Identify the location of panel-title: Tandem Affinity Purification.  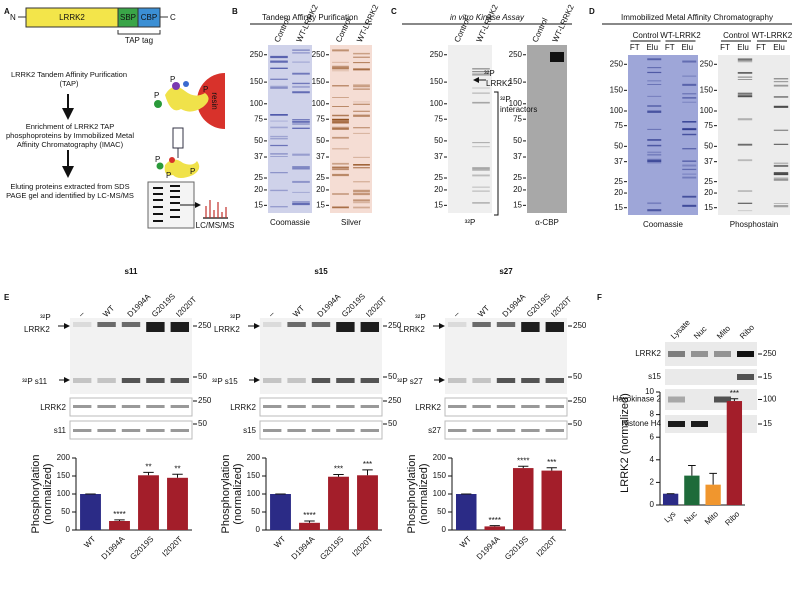
(310, 17).